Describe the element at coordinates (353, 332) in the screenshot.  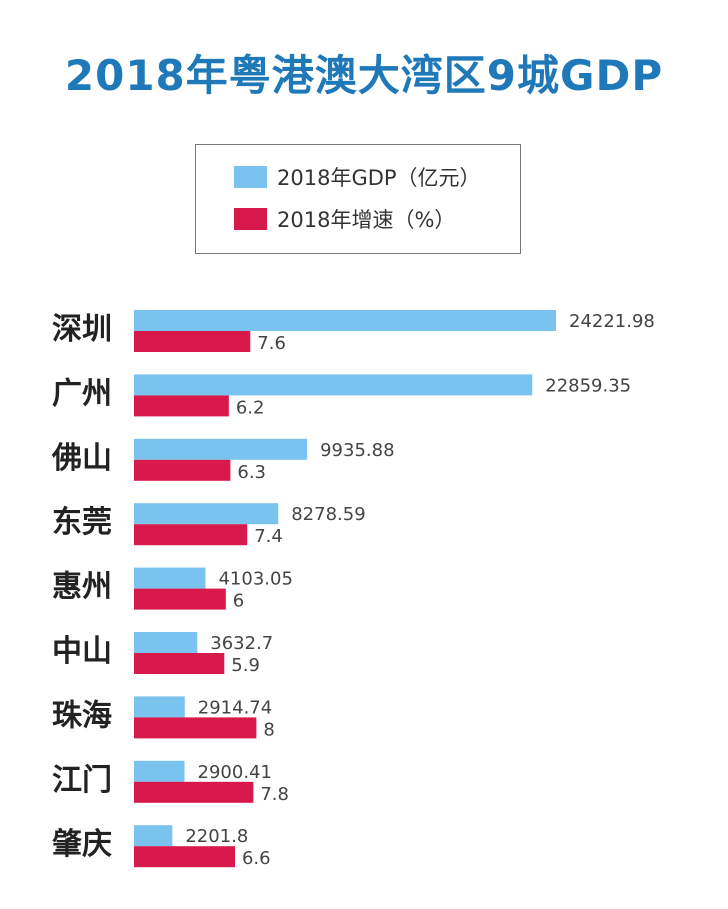
I see `category-group: 深圳 24221.98 7.6` at that location.